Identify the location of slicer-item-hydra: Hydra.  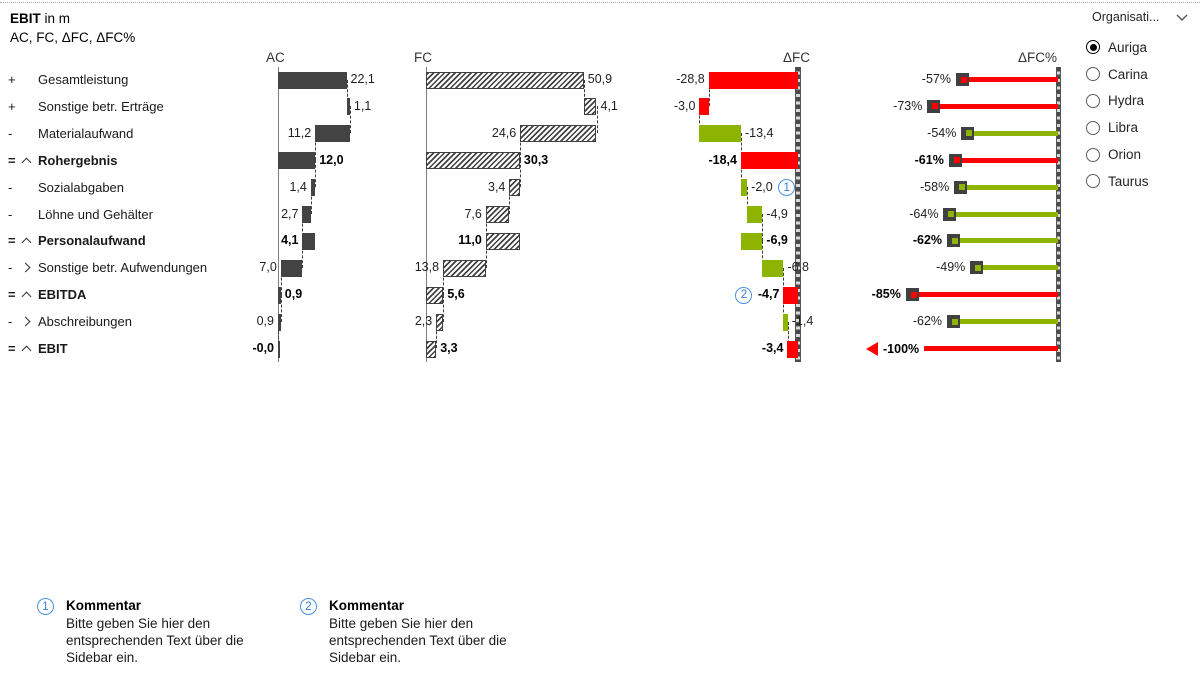
(1141, 101).